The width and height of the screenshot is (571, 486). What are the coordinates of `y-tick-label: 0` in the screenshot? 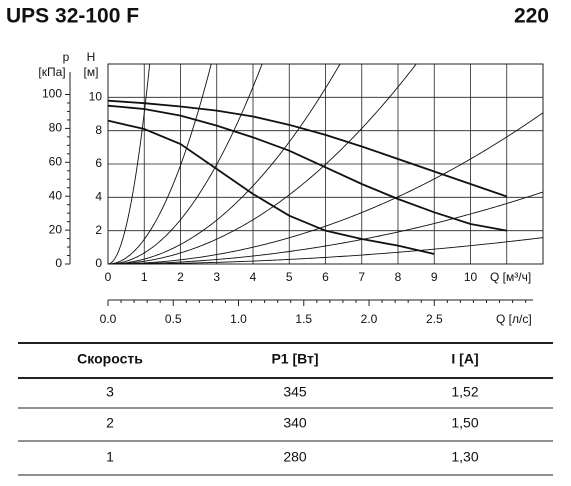 It's located at (98, 263).